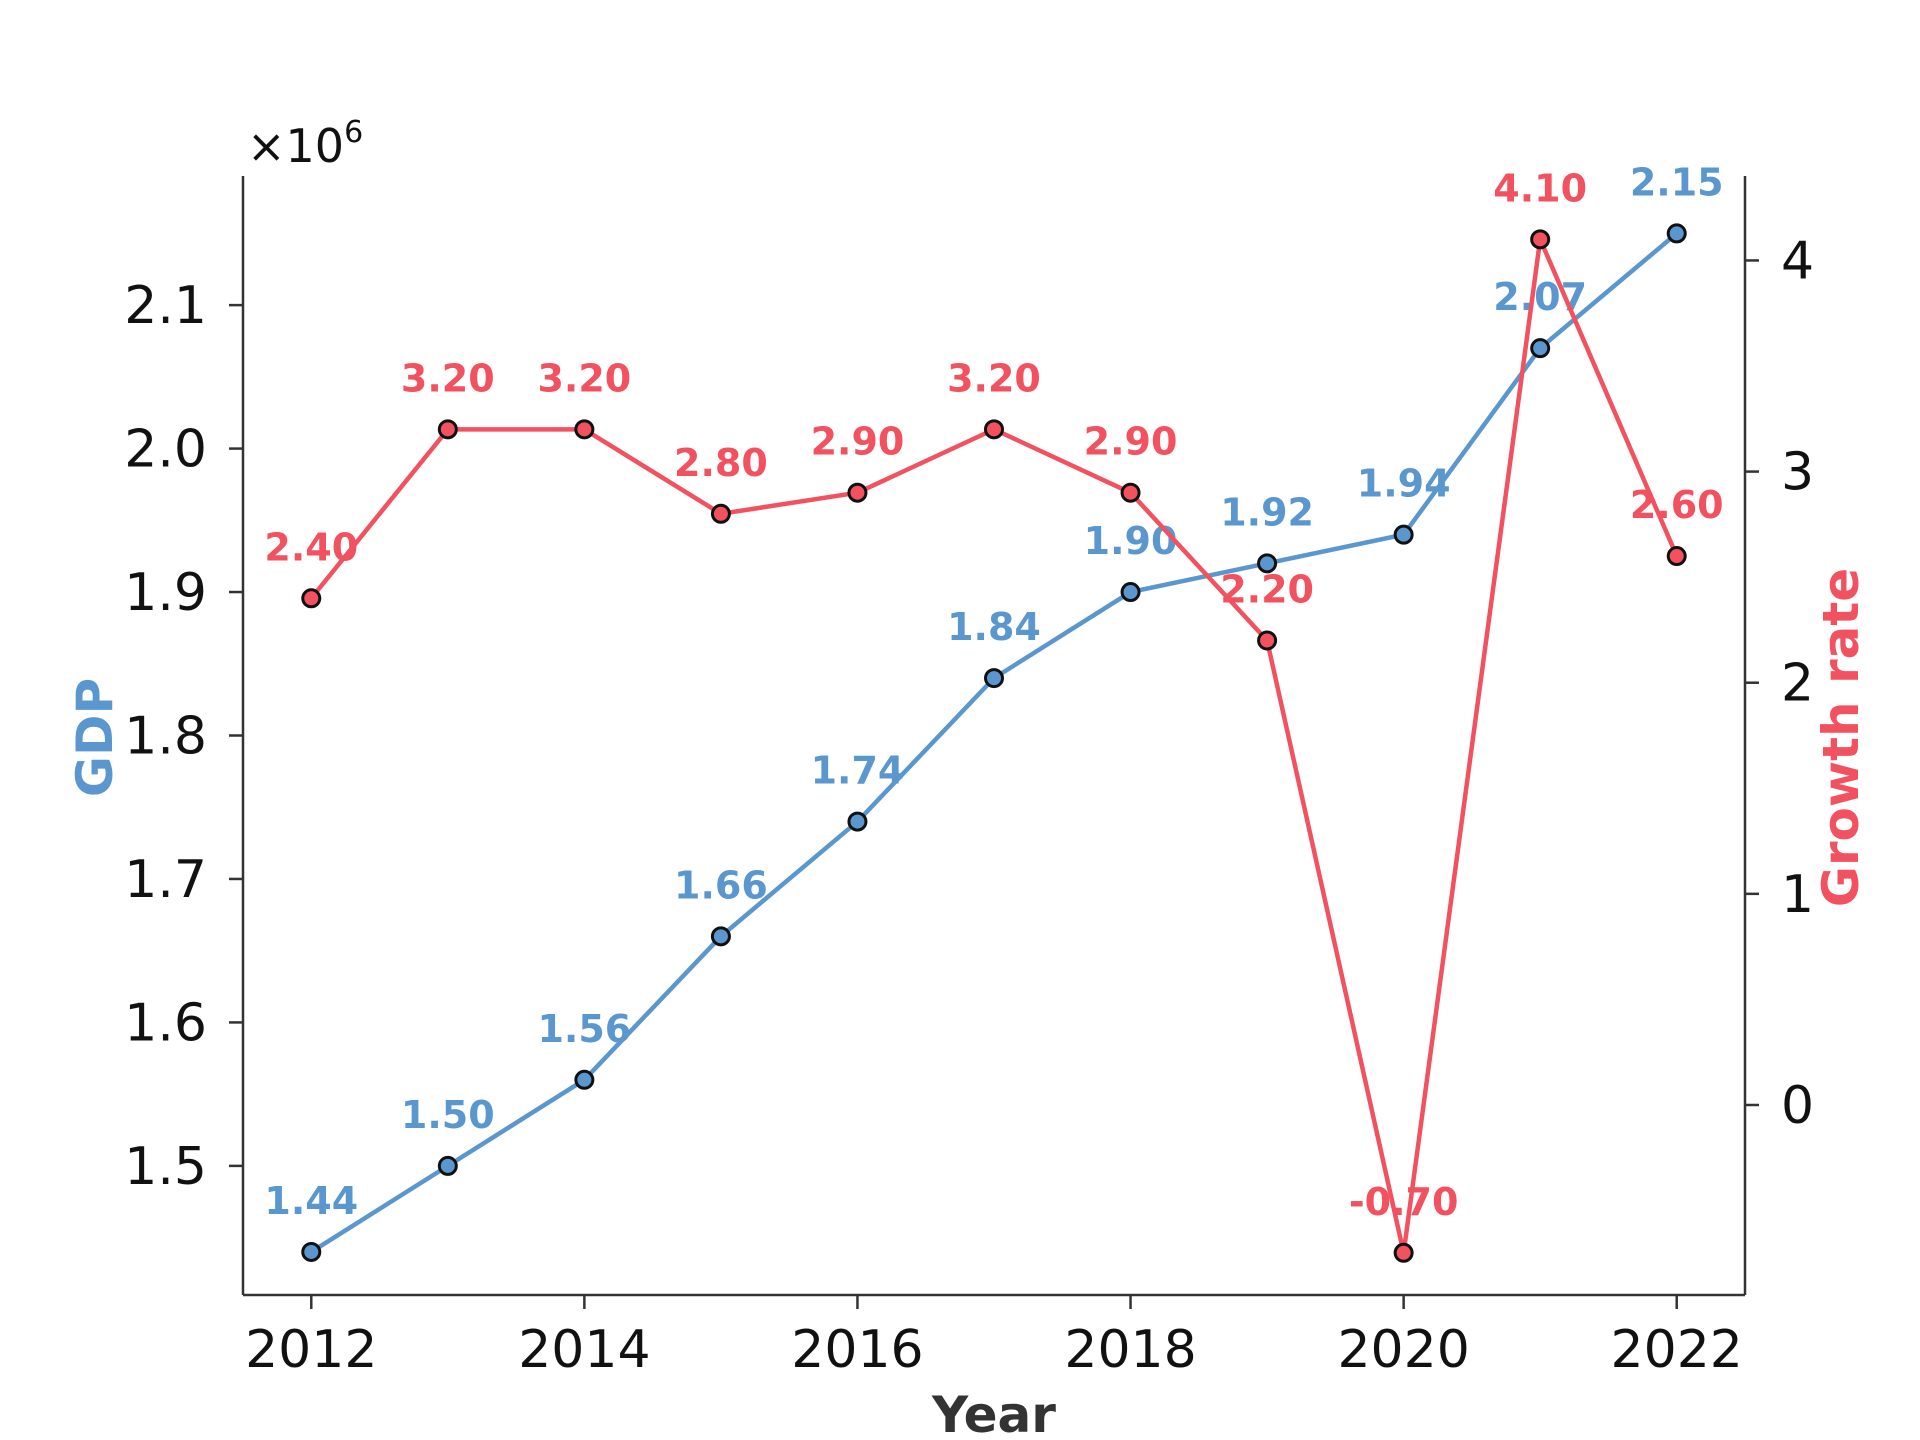 Image resolution: width=1920 pixels, height=1440 pixels. I want to click on right-y-tick-label: 3, so click(1797, 473).